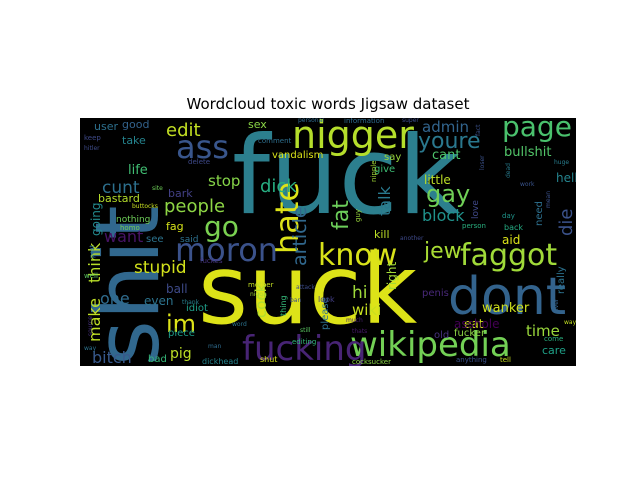  I want to click on word-day: day, so click(508, 216).